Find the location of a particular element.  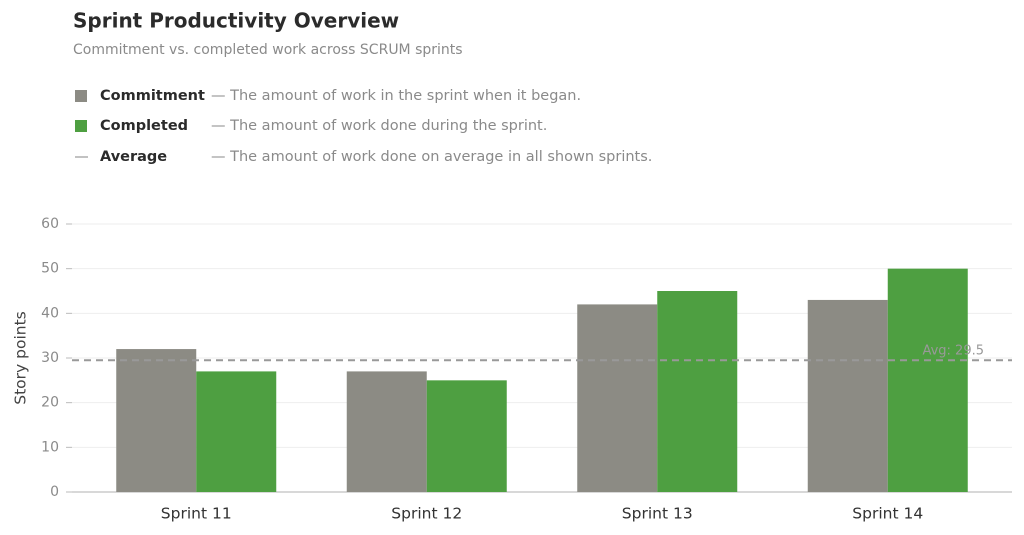

y-tick-label: 20 is located at coordinates (50, 403).